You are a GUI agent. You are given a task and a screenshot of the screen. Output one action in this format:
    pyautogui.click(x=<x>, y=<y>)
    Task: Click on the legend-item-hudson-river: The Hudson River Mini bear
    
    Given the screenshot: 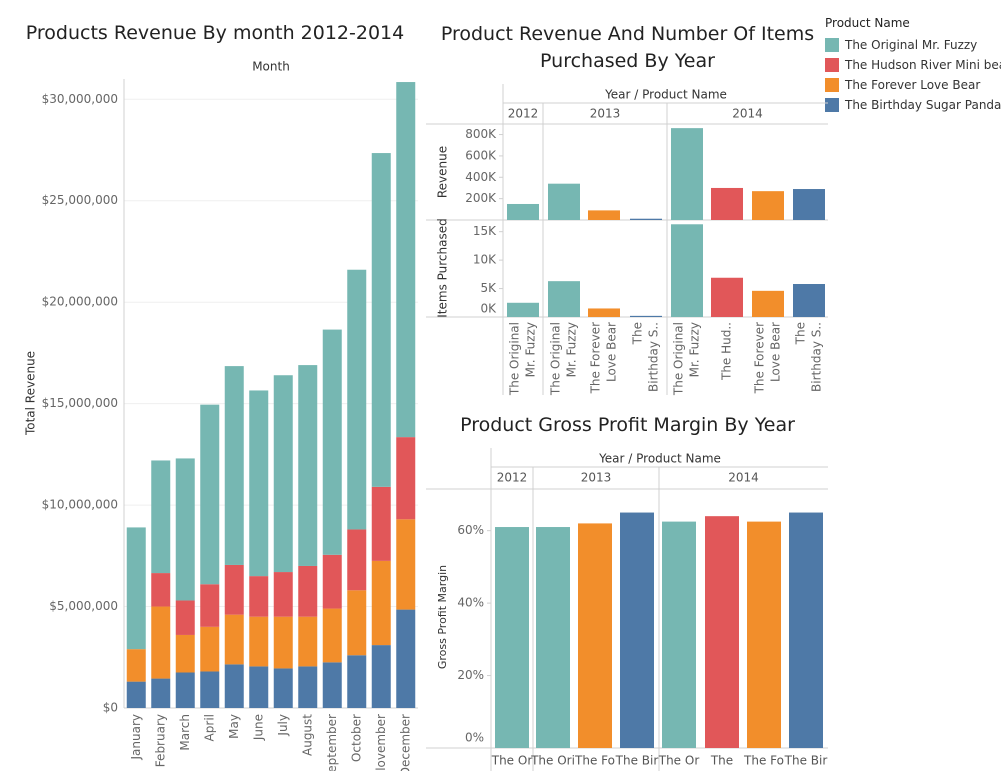 What is the action you would take?
    pyautogui.click(x=913, y=65)
    